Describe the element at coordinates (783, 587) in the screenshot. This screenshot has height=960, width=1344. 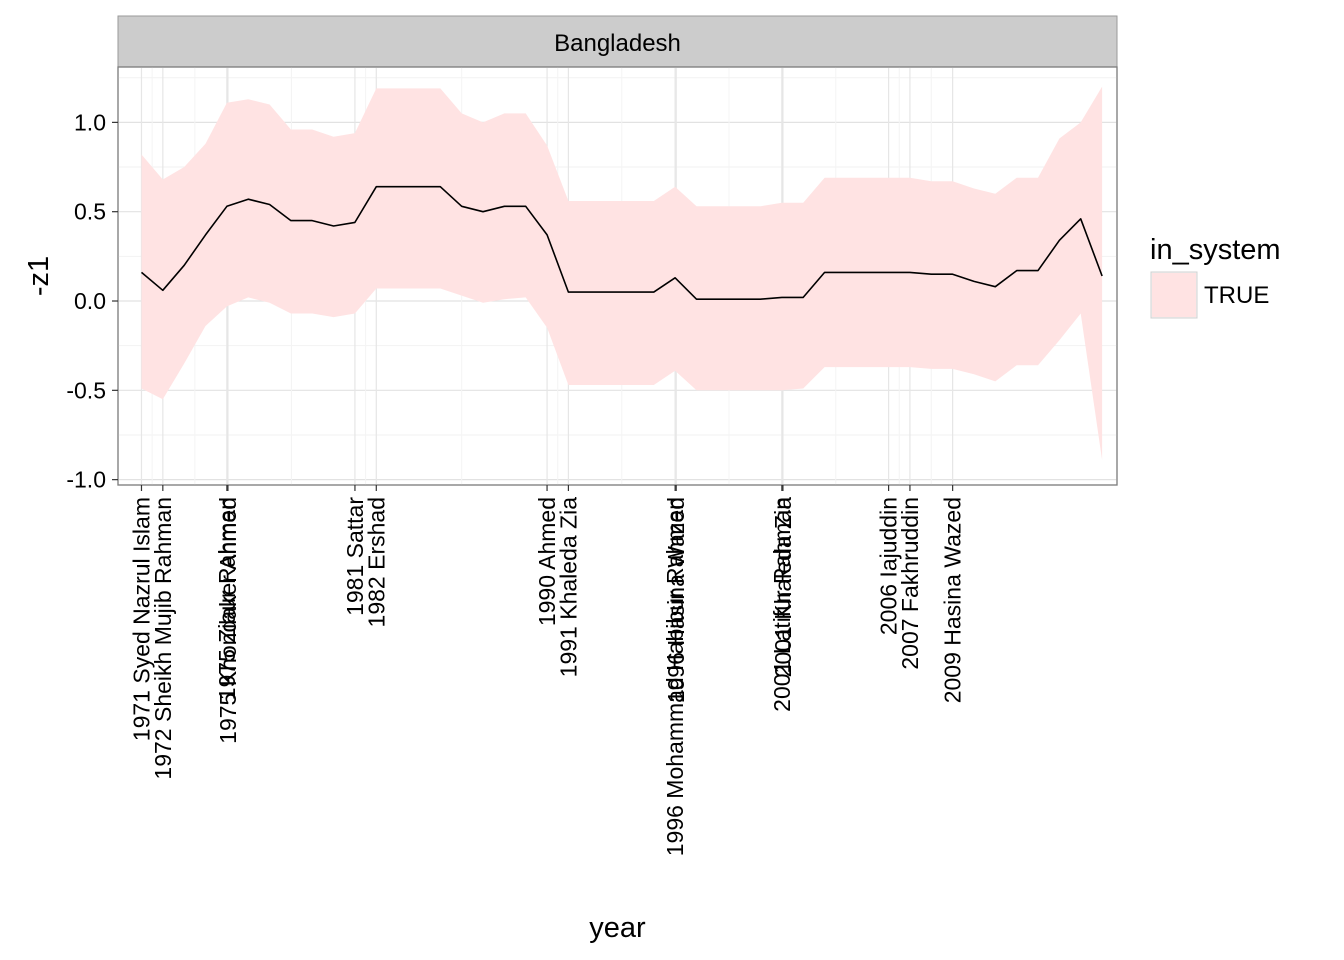
I see `x-tick-label: 2001 Khaleda Zia` at that location.